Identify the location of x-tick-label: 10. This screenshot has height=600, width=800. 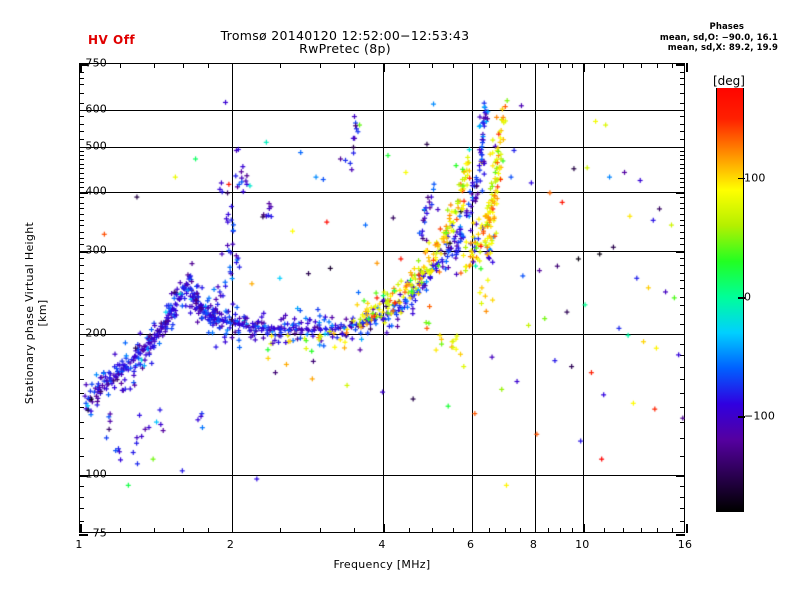
(582, 544).